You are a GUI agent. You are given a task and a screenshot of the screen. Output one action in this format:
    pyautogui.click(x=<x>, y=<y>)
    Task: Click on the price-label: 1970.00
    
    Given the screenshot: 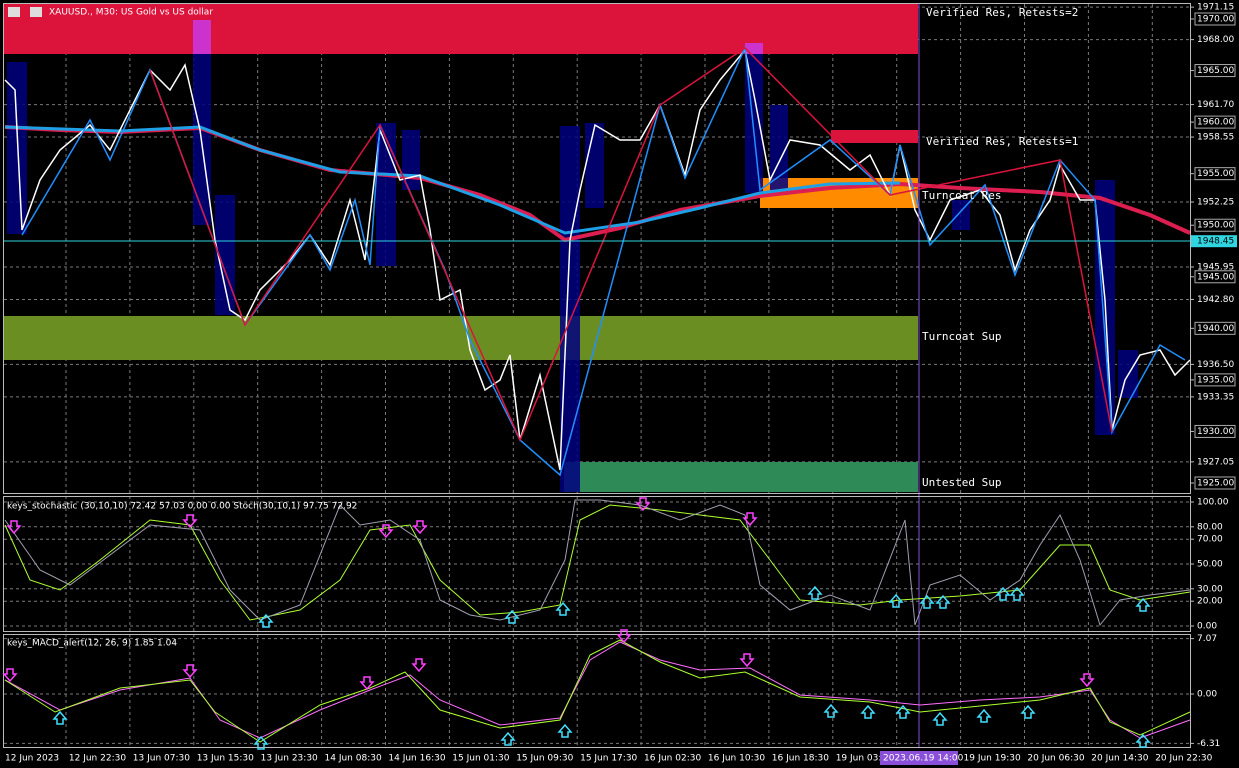 What is the action you would take?
    pyautogui.click(x=1215, y=20)
    